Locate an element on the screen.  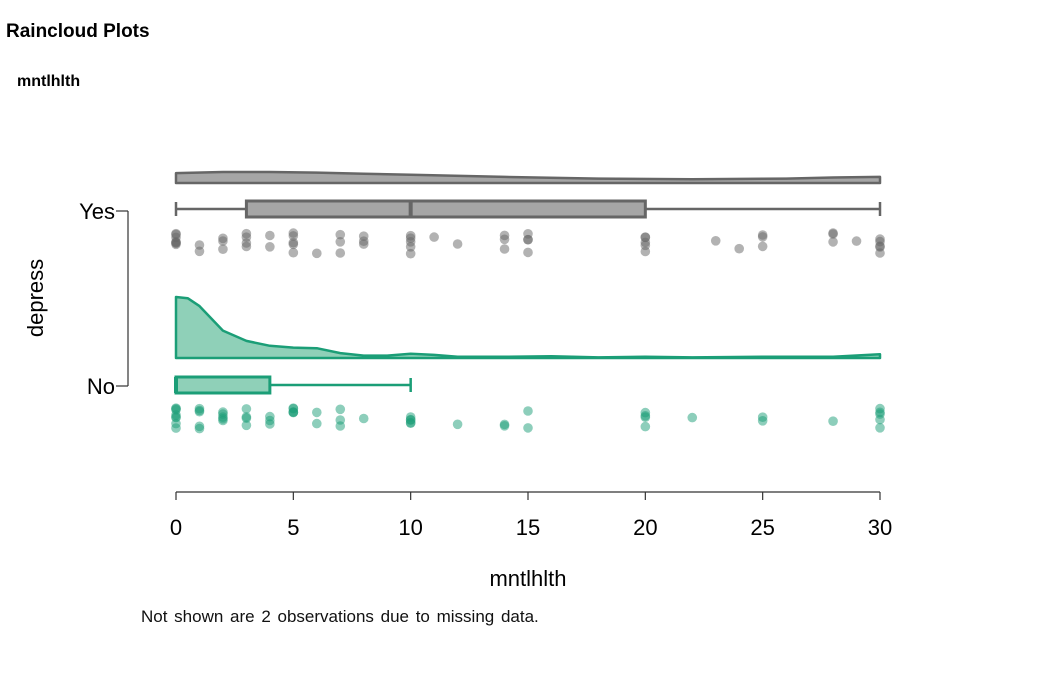
x-axis-label: mntlhlth is located at coordinates (527, 578).